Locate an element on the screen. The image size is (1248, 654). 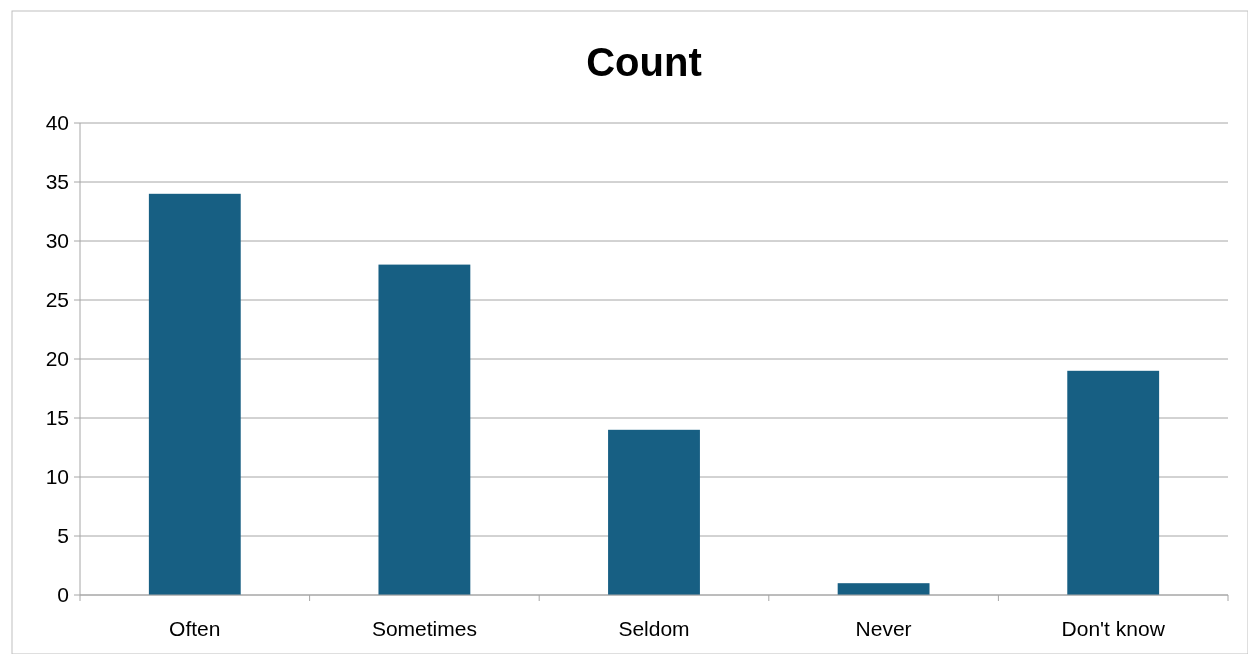
x-tick-label: Don't know is located at coordinates (1113, 628).